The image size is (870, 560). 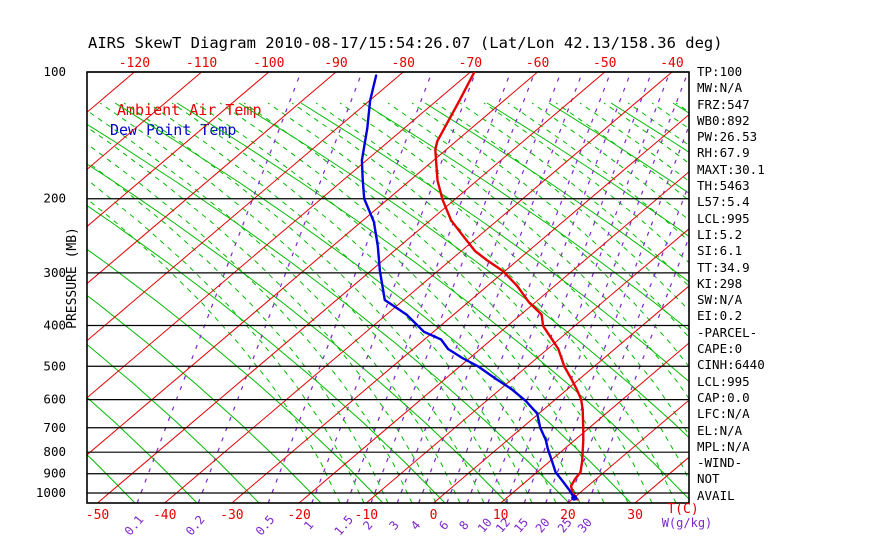 What do you see at coordinates (189, 110) in the screenshot?
I see `legend-ambient-temp: Ambient Air Temp` at bounding box center [189, 110].